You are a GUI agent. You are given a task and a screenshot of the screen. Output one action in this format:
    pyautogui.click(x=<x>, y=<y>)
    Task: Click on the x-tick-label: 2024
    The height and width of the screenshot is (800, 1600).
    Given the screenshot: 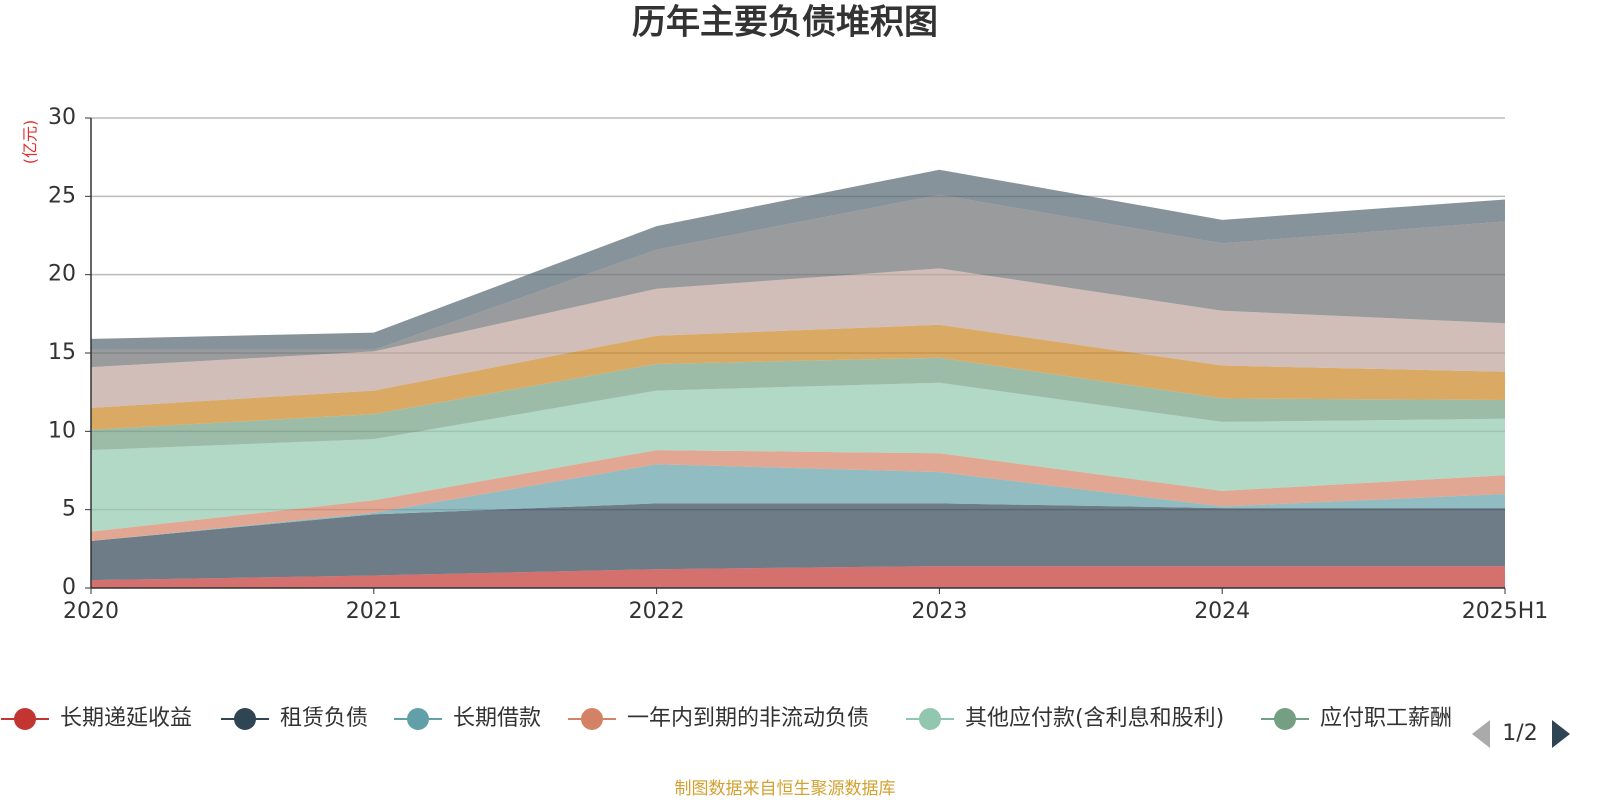 What is the action you would take?
    pyautogui.click(x=1222, y=611)
    